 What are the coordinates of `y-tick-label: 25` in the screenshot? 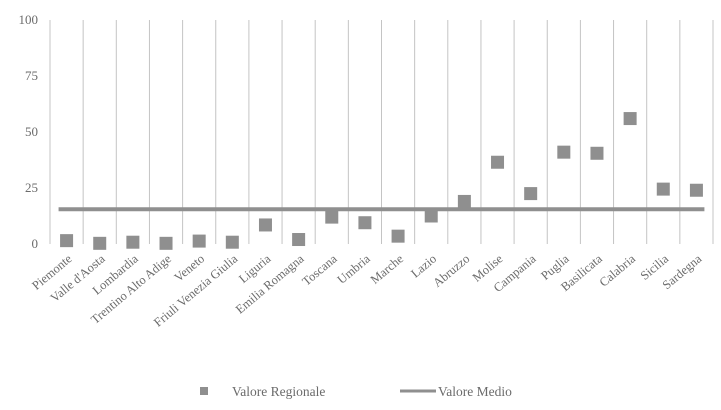 It's located at (31, 187).